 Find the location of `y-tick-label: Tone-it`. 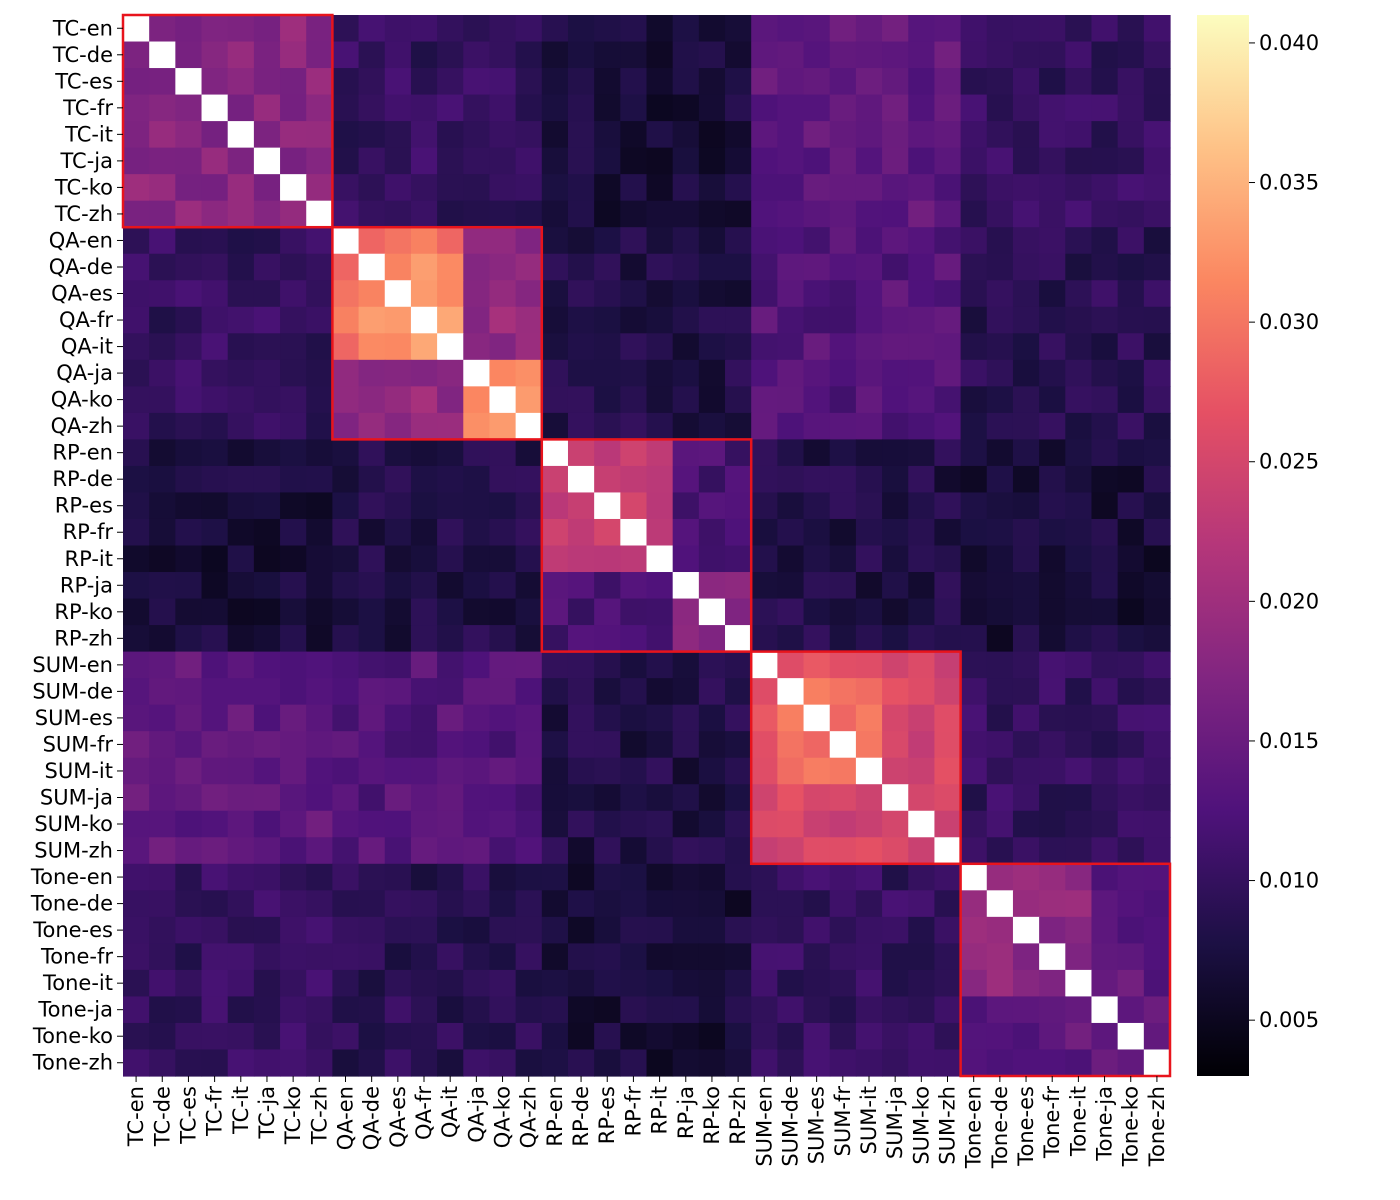

y-tick-label: Tone-it is located at coordinates (77, 983).